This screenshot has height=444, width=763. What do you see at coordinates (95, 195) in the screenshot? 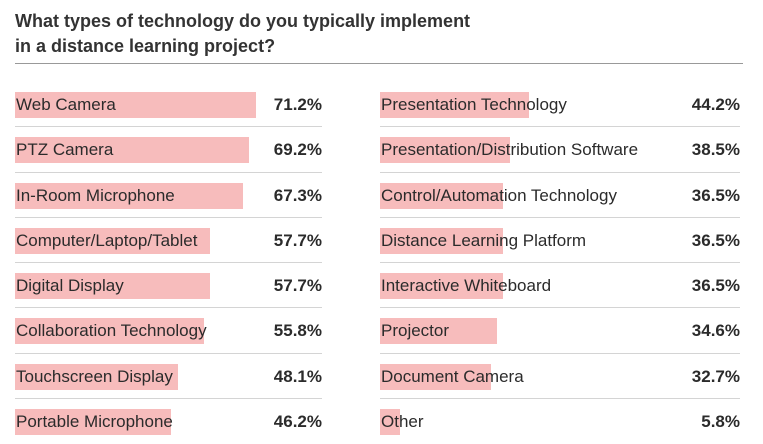
I see `bar-category-label: In-Room Microphone` at bounding box center [95, 195].